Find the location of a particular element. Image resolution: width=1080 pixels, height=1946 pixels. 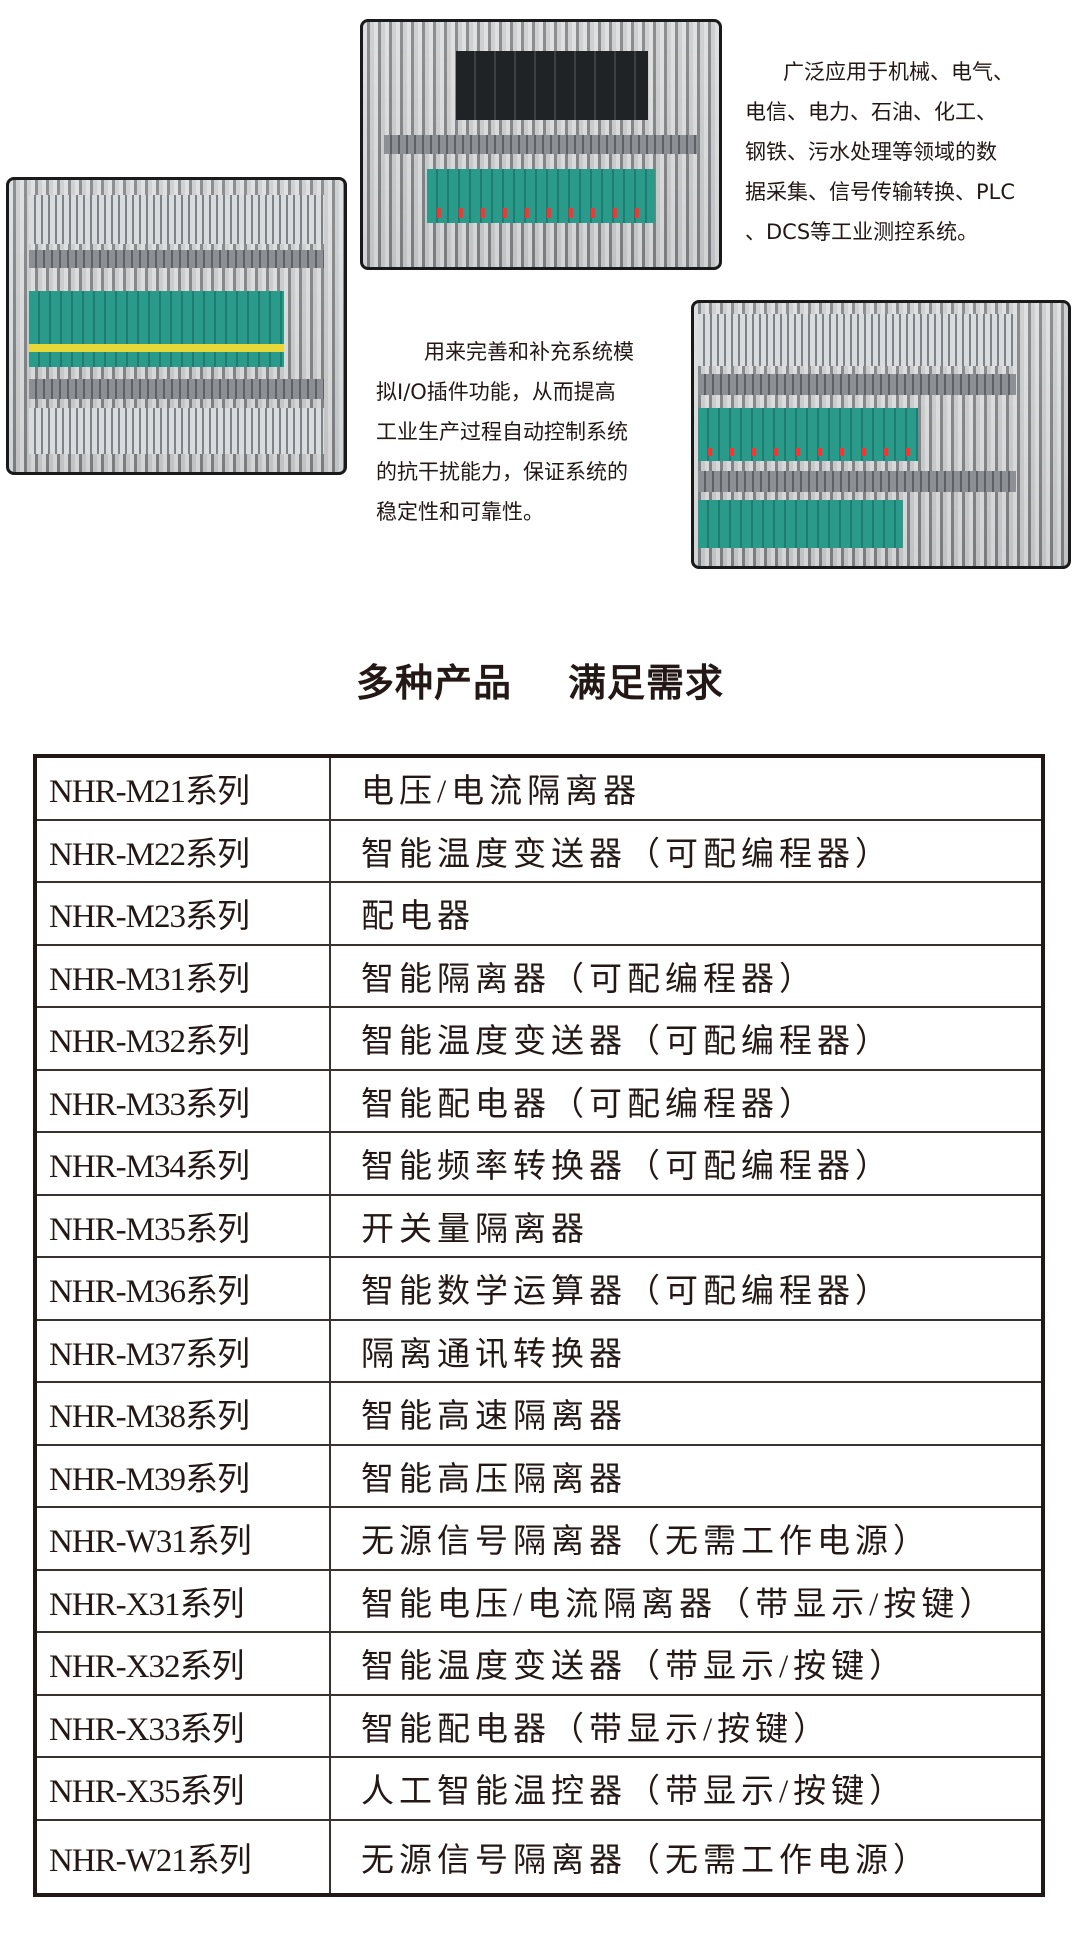

product-model: NHR-M38系列 is located at coordinates (182, 1413).